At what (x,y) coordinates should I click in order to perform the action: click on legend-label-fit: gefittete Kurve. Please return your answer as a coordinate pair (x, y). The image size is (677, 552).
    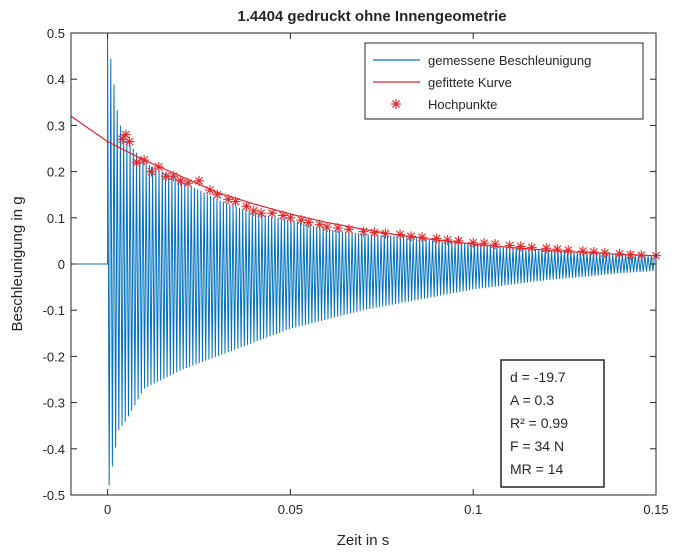
    Looking at the image, I should click on (470, 82).